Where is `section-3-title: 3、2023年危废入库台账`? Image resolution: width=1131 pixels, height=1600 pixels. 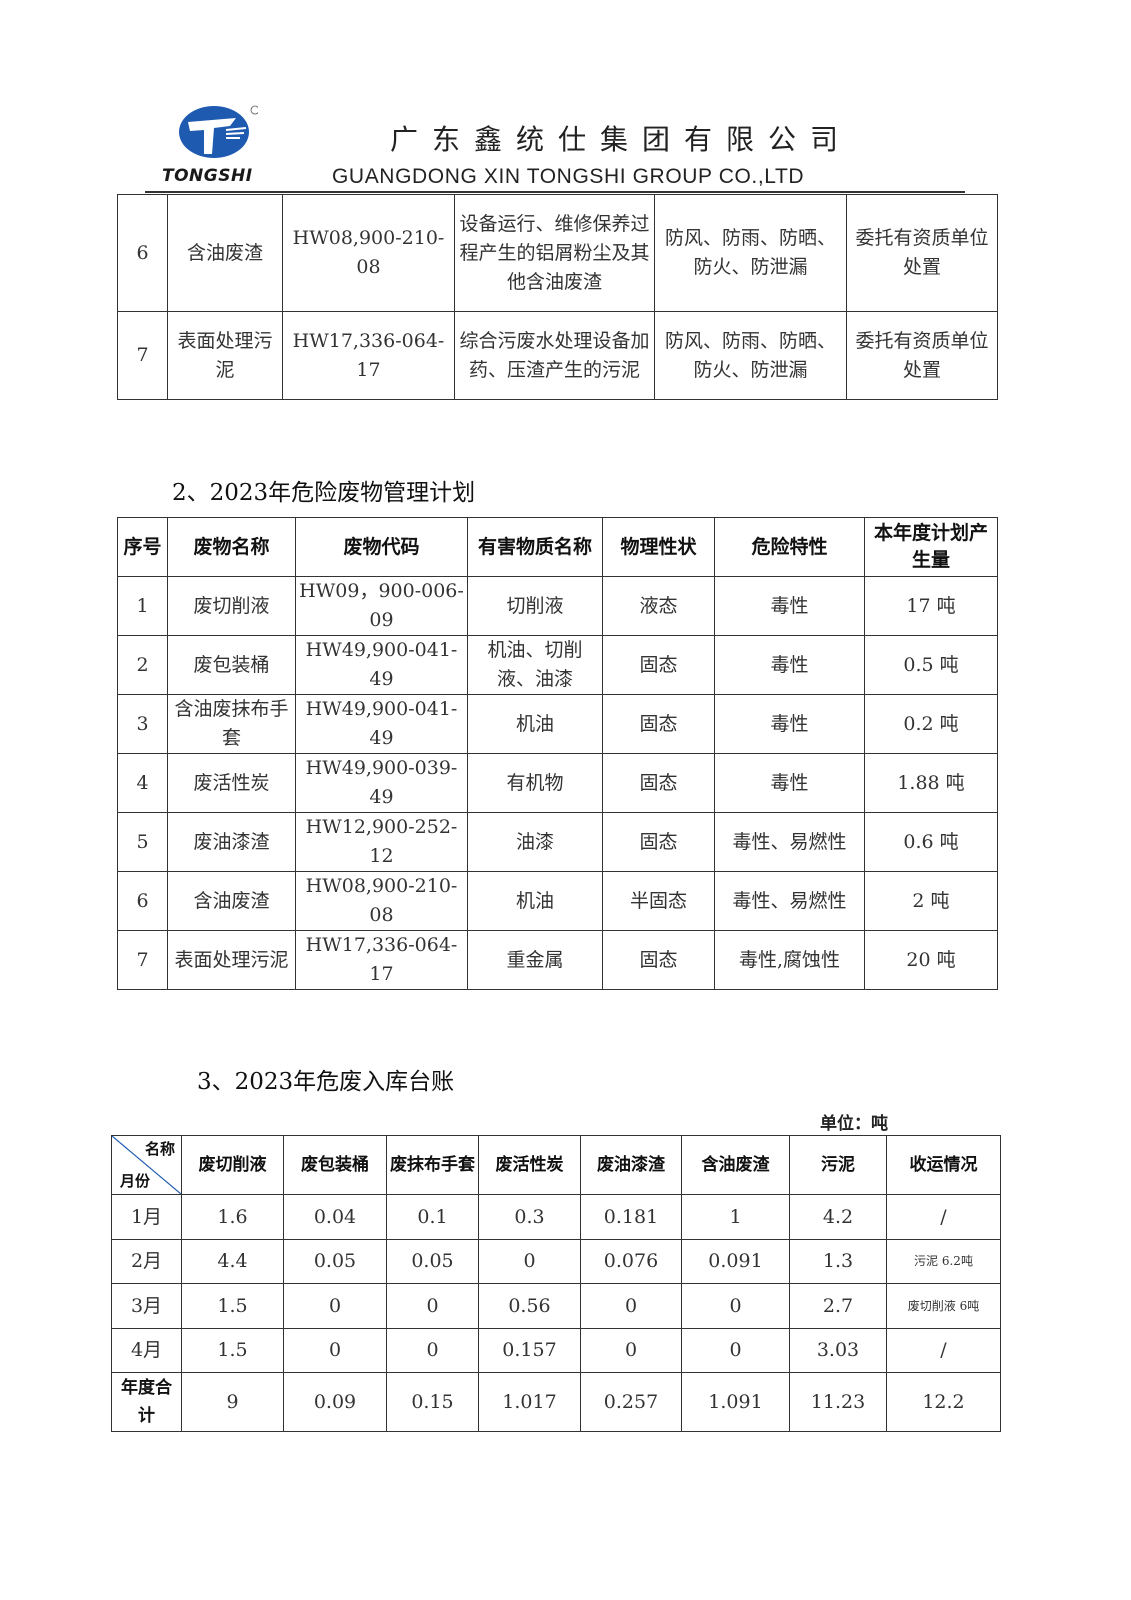
section-3-title: 3、2023年危废入库台账 is located at coordinates (326, 1082).